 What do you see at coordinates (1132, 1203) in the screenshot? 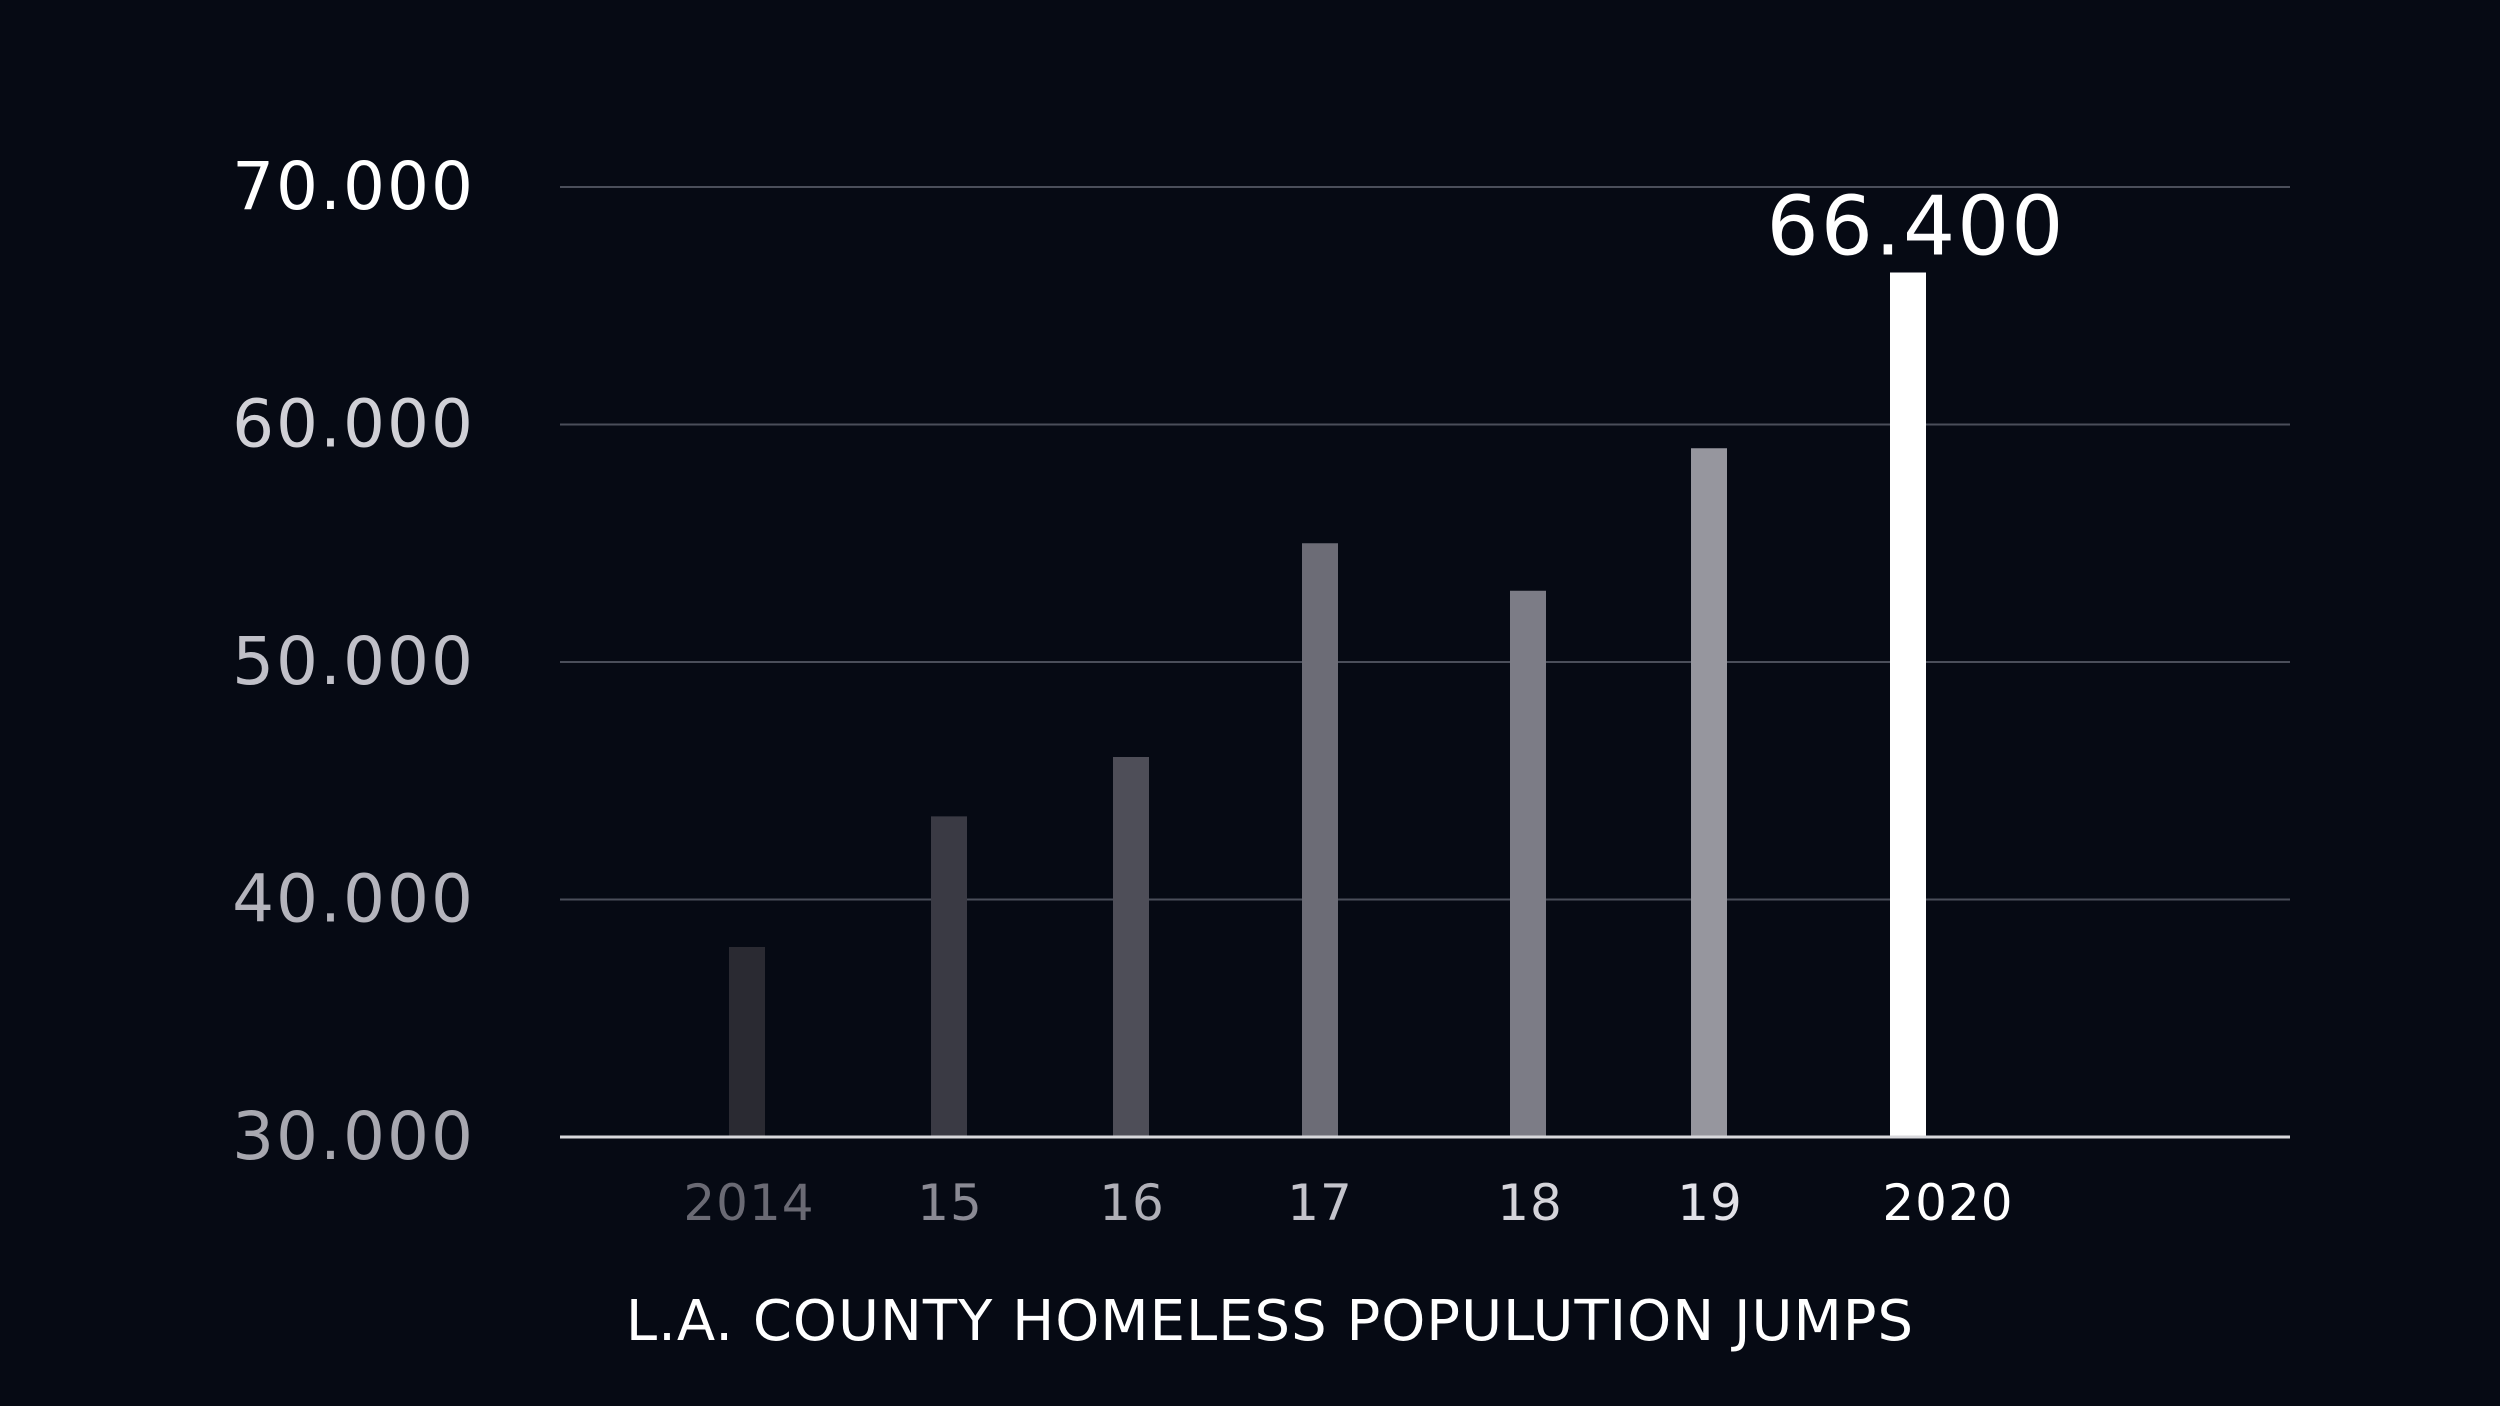
I see `x-tick-label-16: 16` at bounding box center [1132, 1203].